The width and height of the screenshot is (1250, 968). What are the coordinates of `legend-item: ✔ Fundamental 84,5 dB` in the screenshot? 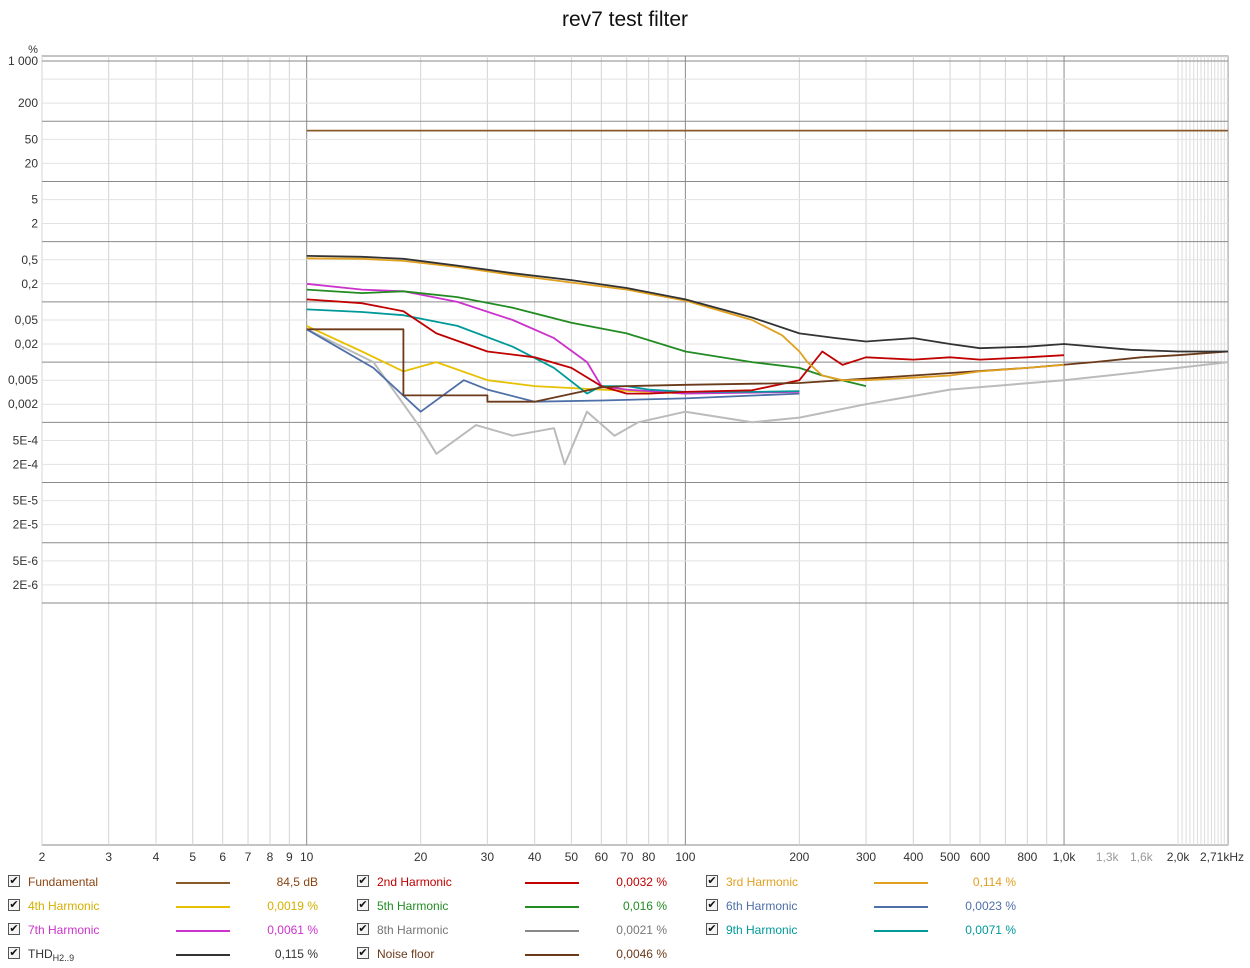 It's located at (168, 882).